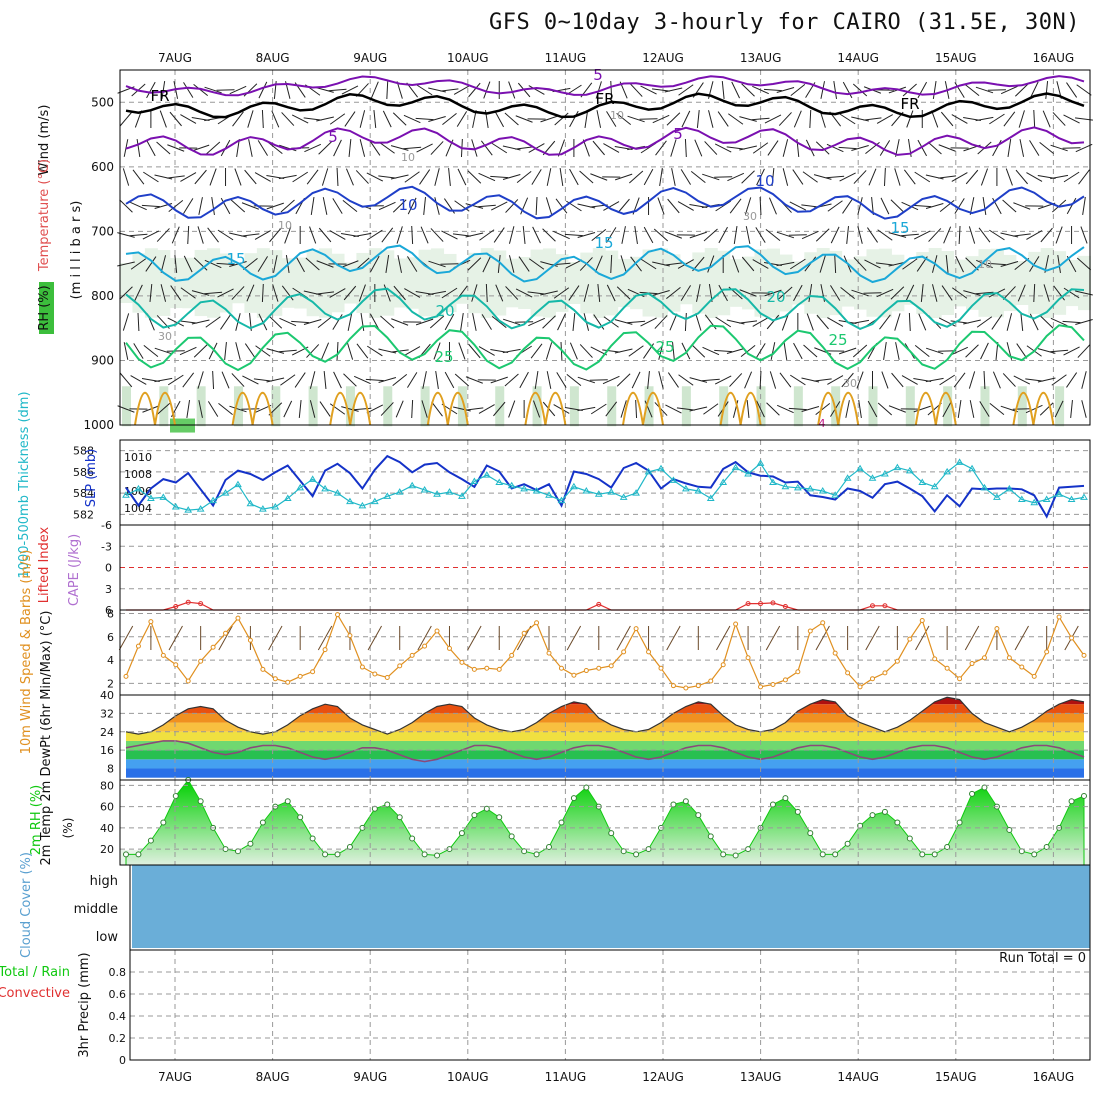  I want to click on temp-tick-label: 16, so click(107, 750).